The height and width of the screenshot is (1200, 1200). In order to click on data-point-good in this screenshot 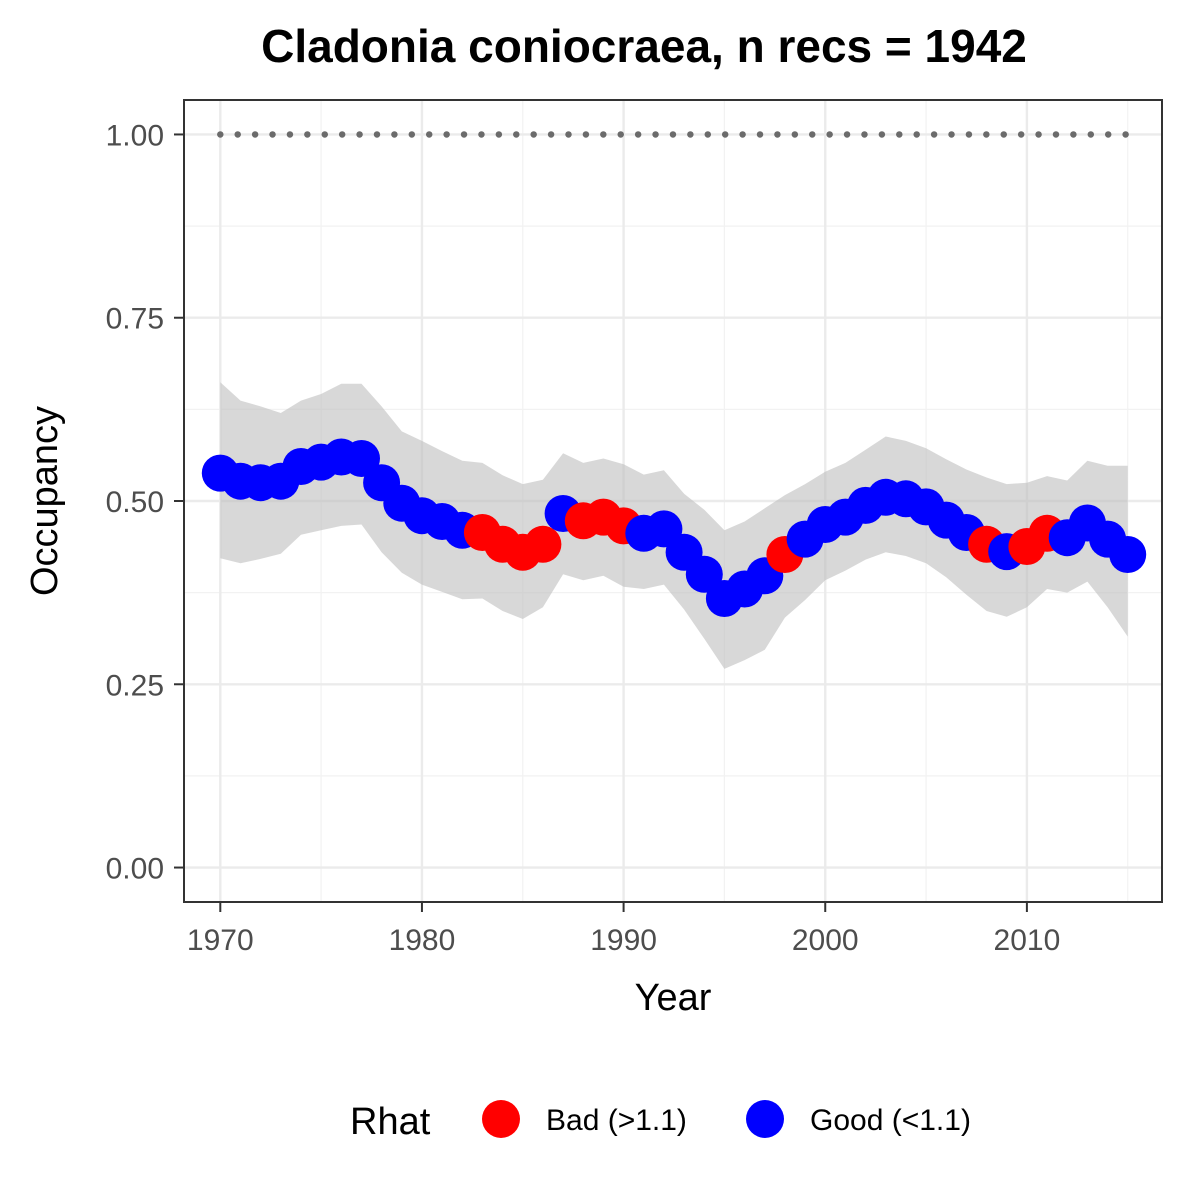, I will do `click(1128, 554)`.